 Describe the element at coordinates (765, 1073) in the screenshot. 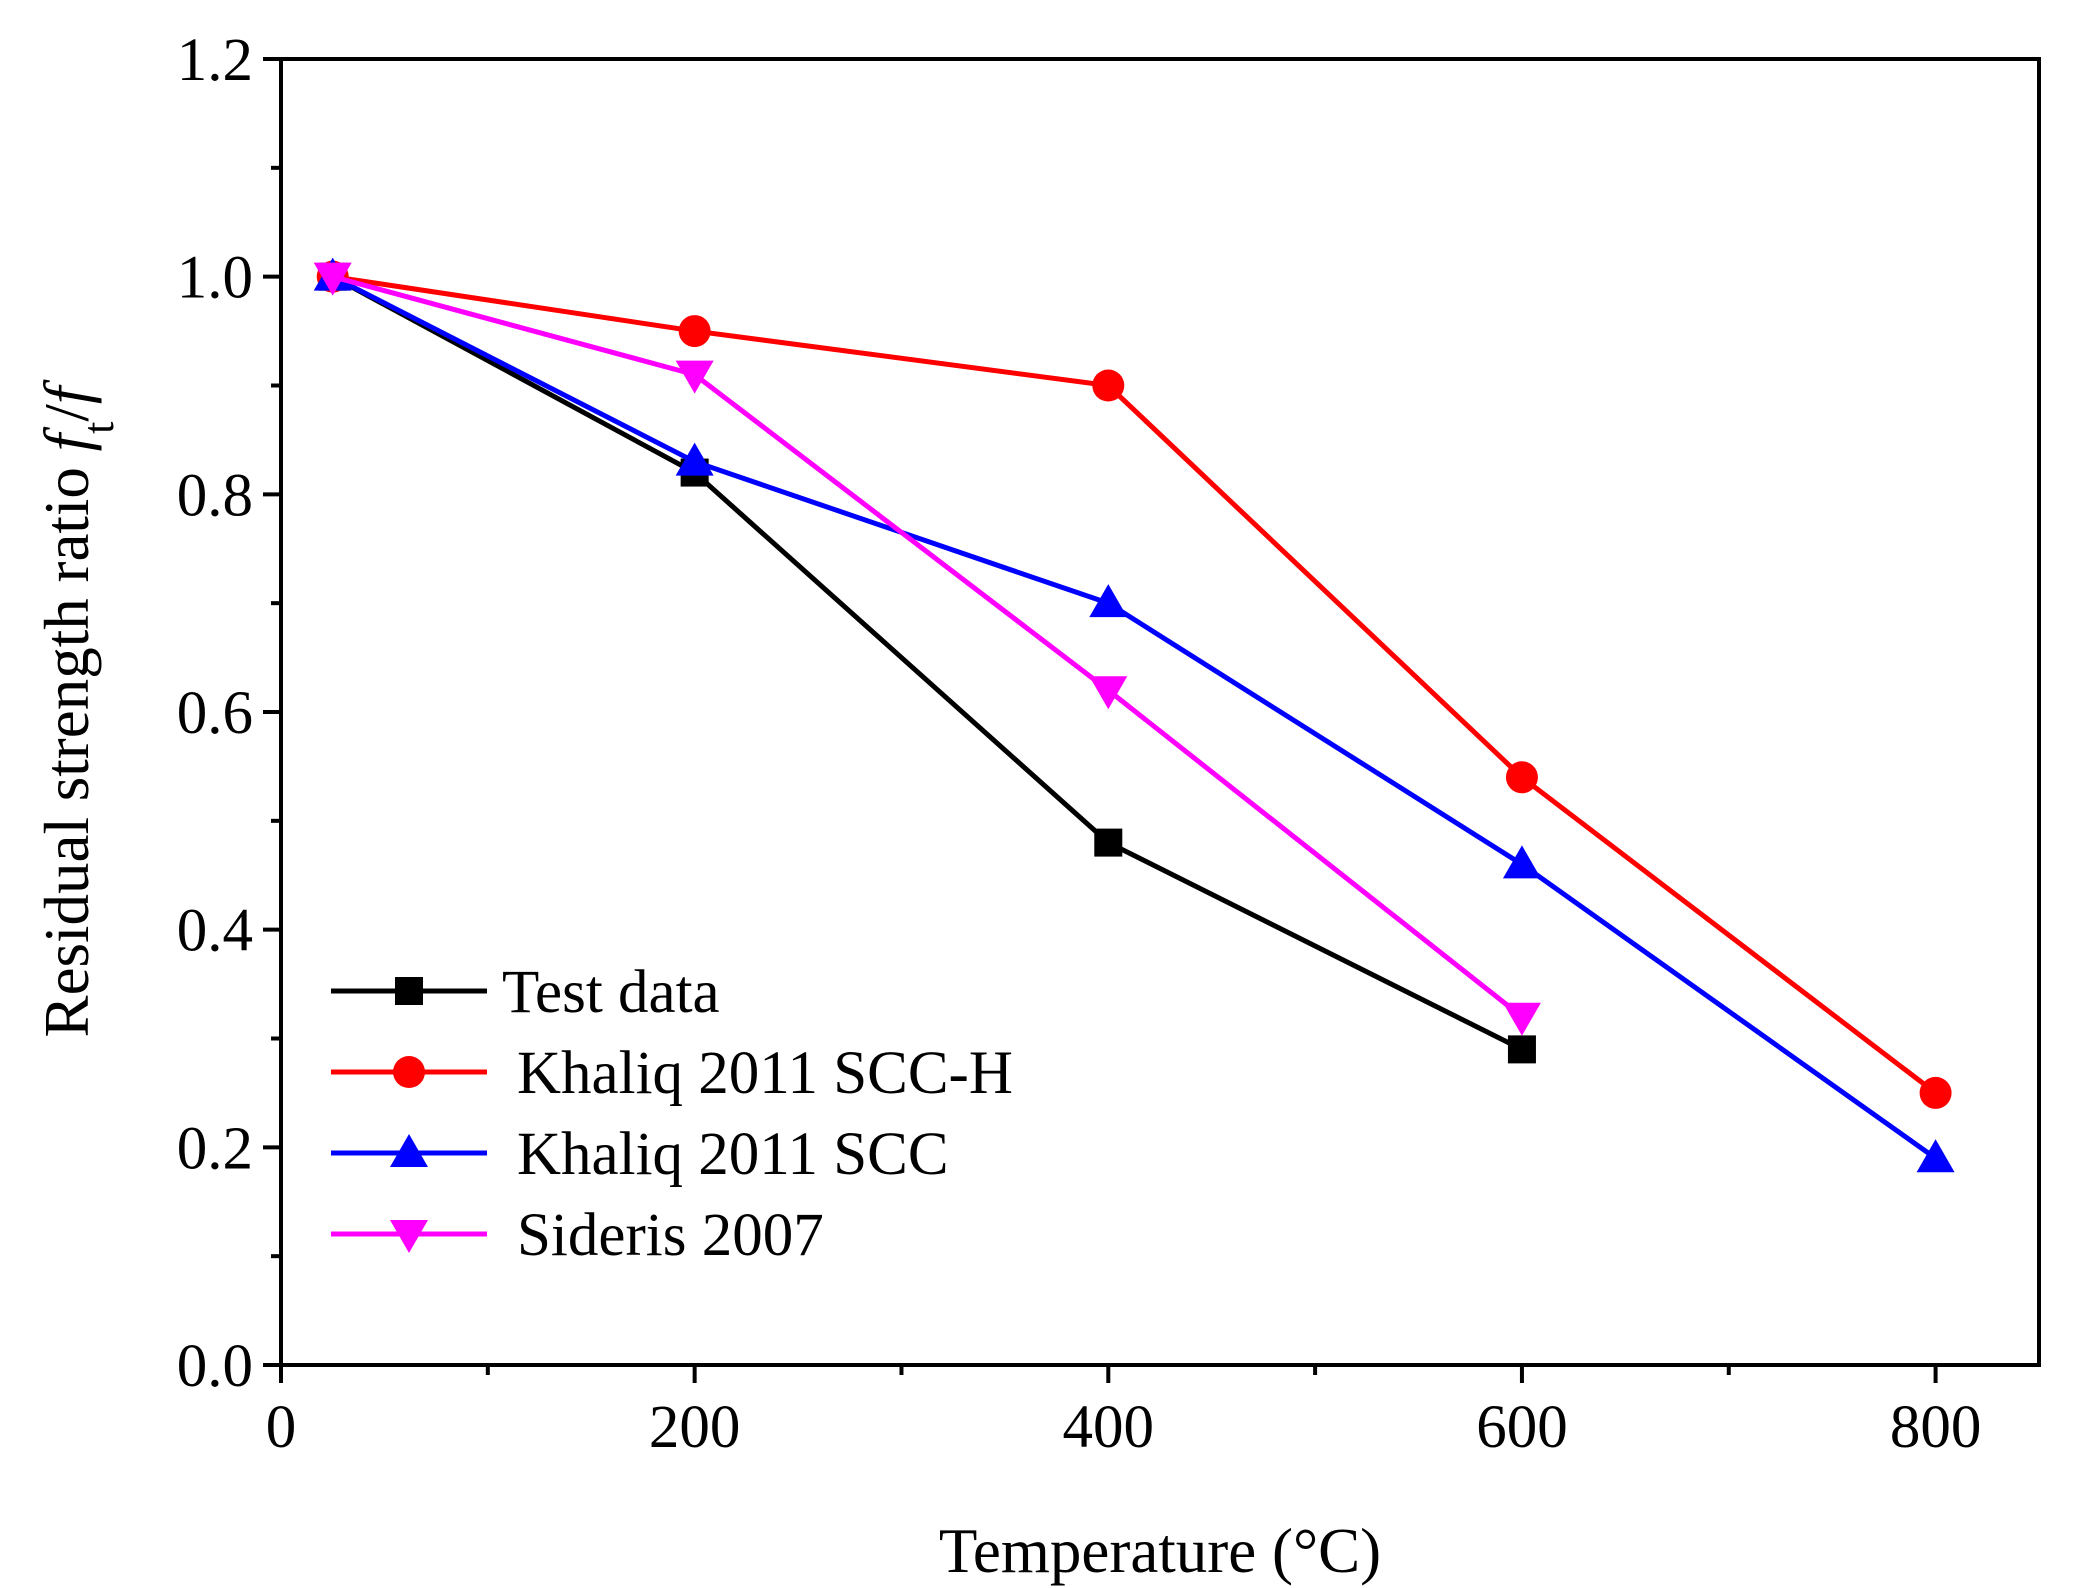

I see `legend-label: Khaliq 2011 SCC-H` at that location.